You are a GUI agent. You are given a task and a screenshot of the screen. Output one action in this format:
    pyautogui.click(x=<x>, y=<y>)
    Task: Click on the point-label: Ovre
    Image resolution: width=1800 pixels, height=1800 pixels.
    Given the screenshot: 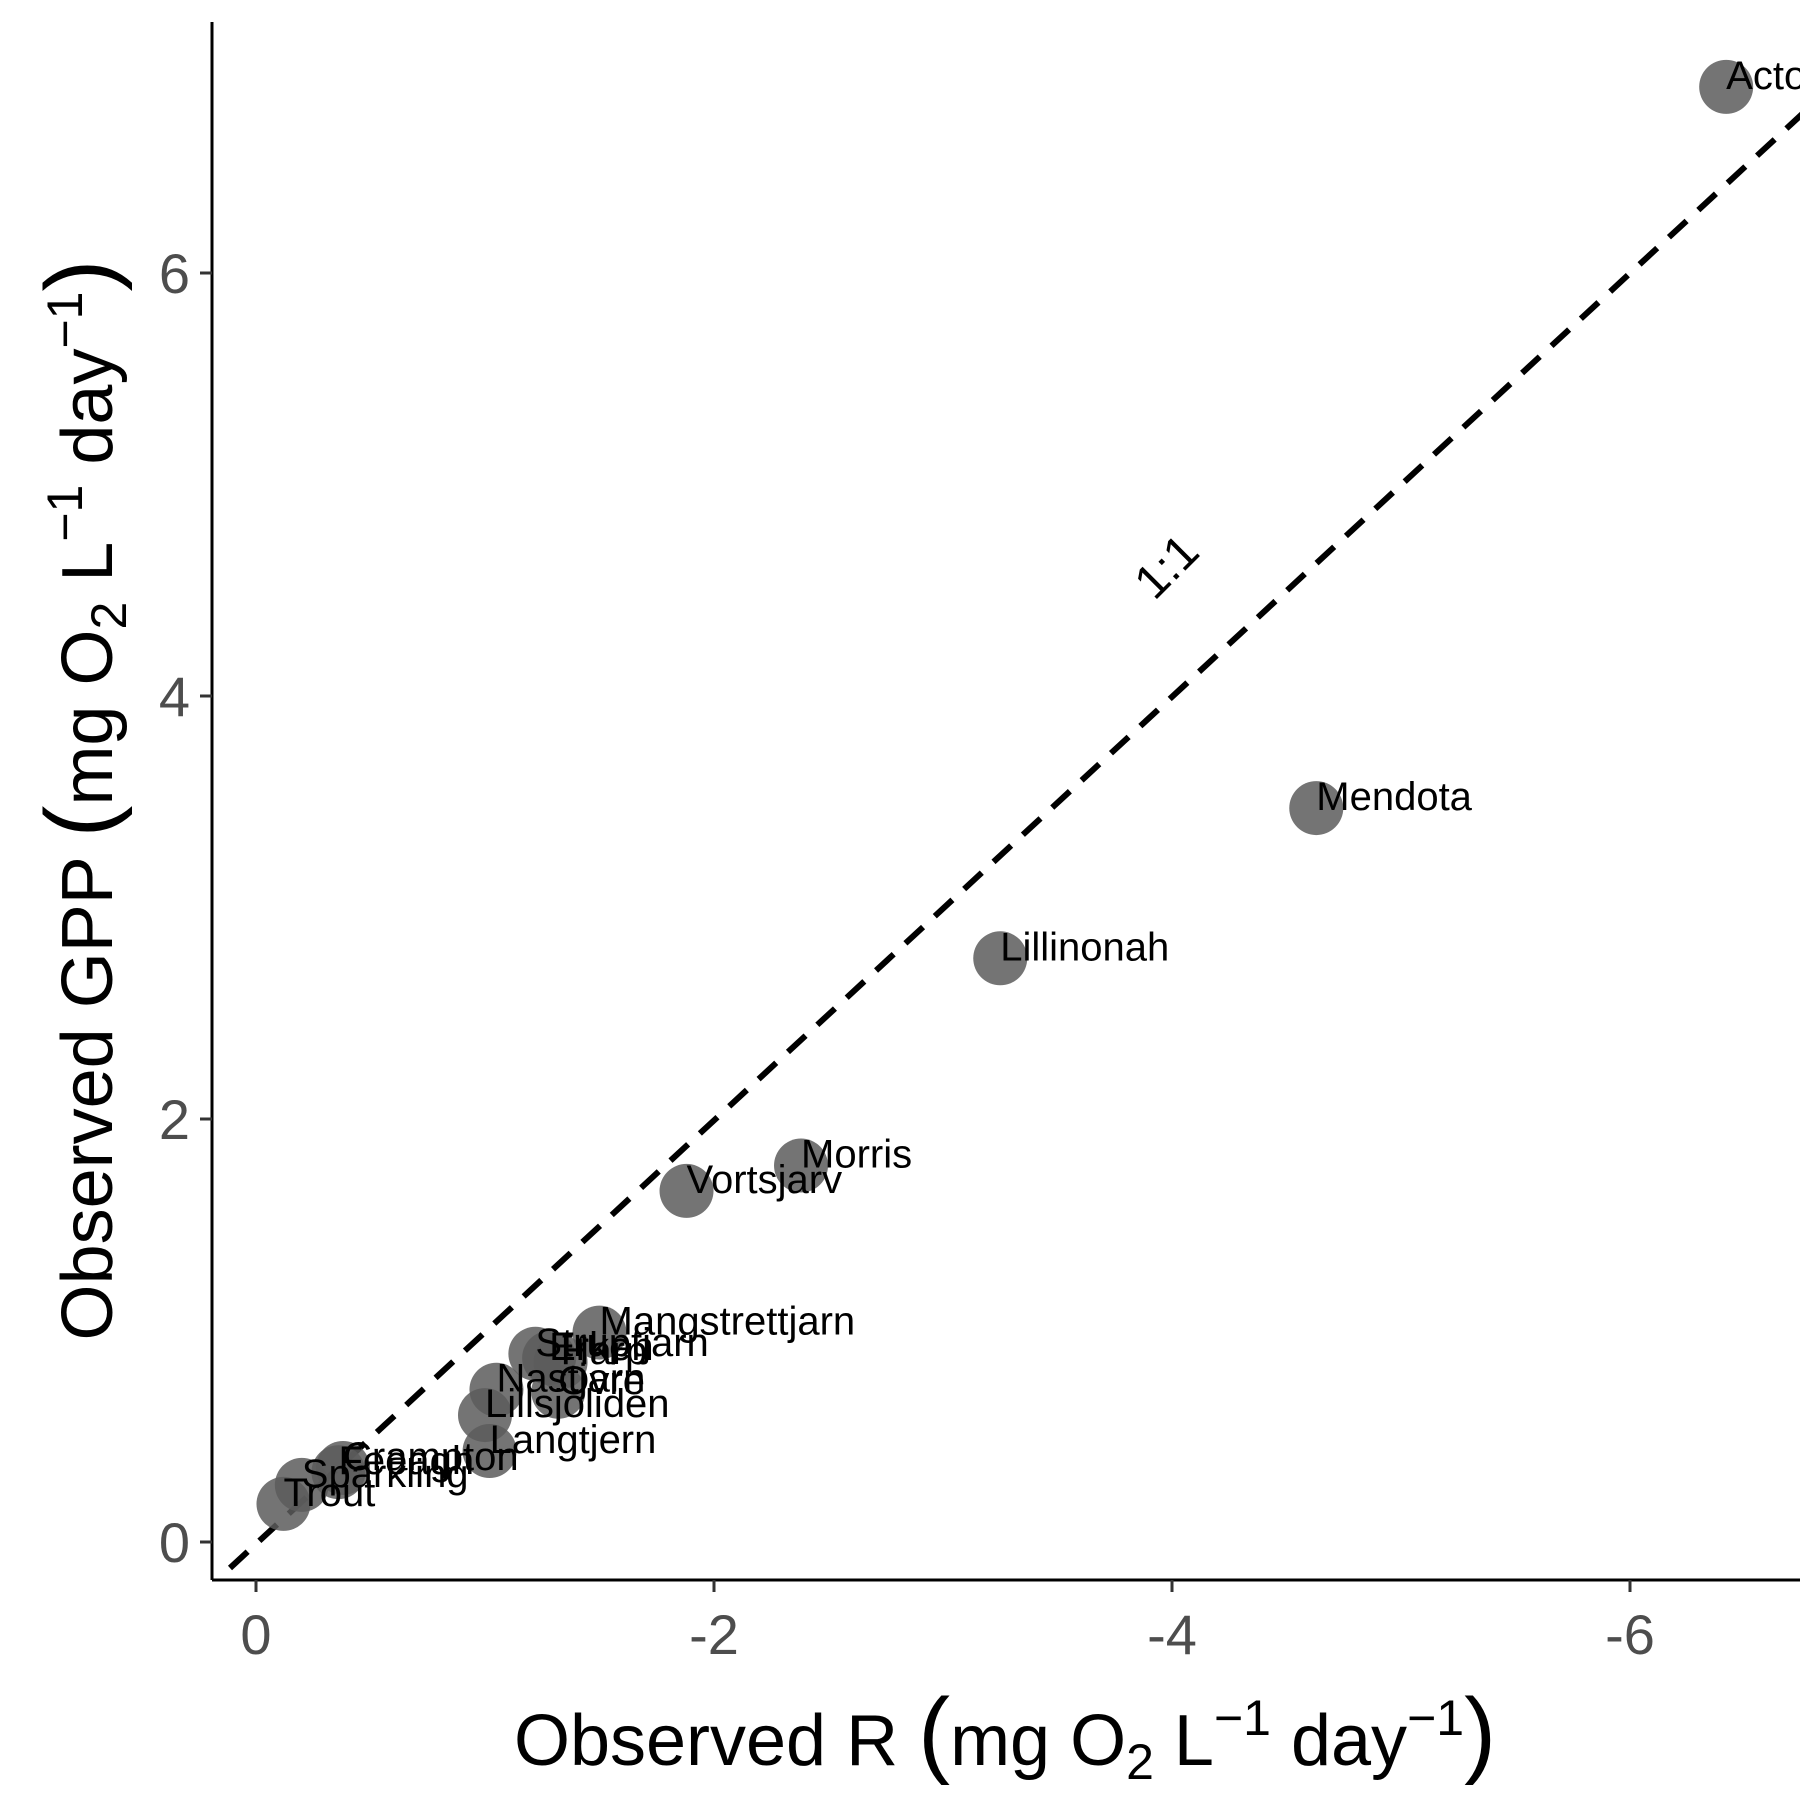 What is the action you would take?
    pyautogui.click(x=601, y=1381)
    